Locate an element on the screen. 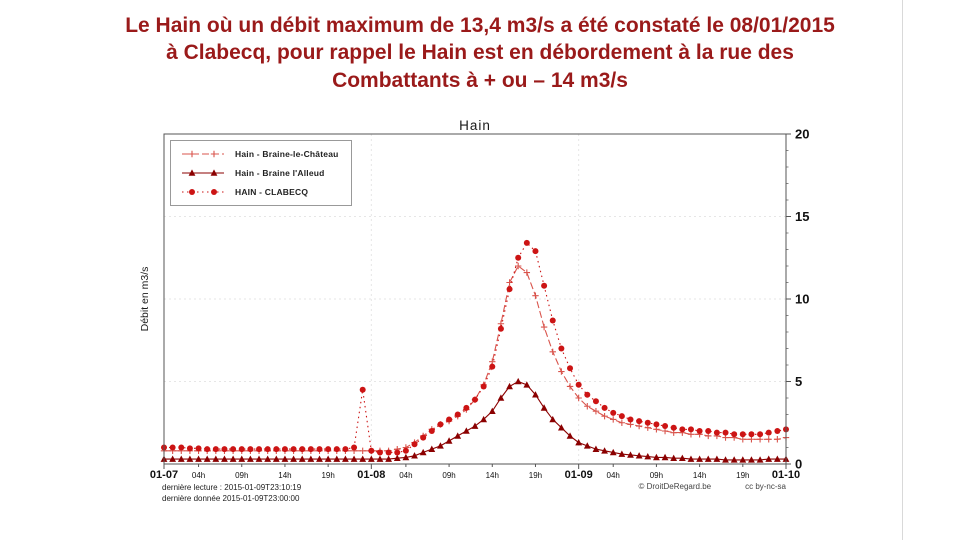 The width and height of the screenshot is (960, 540). svg-text: 5 is located at coordinates (798, 381).